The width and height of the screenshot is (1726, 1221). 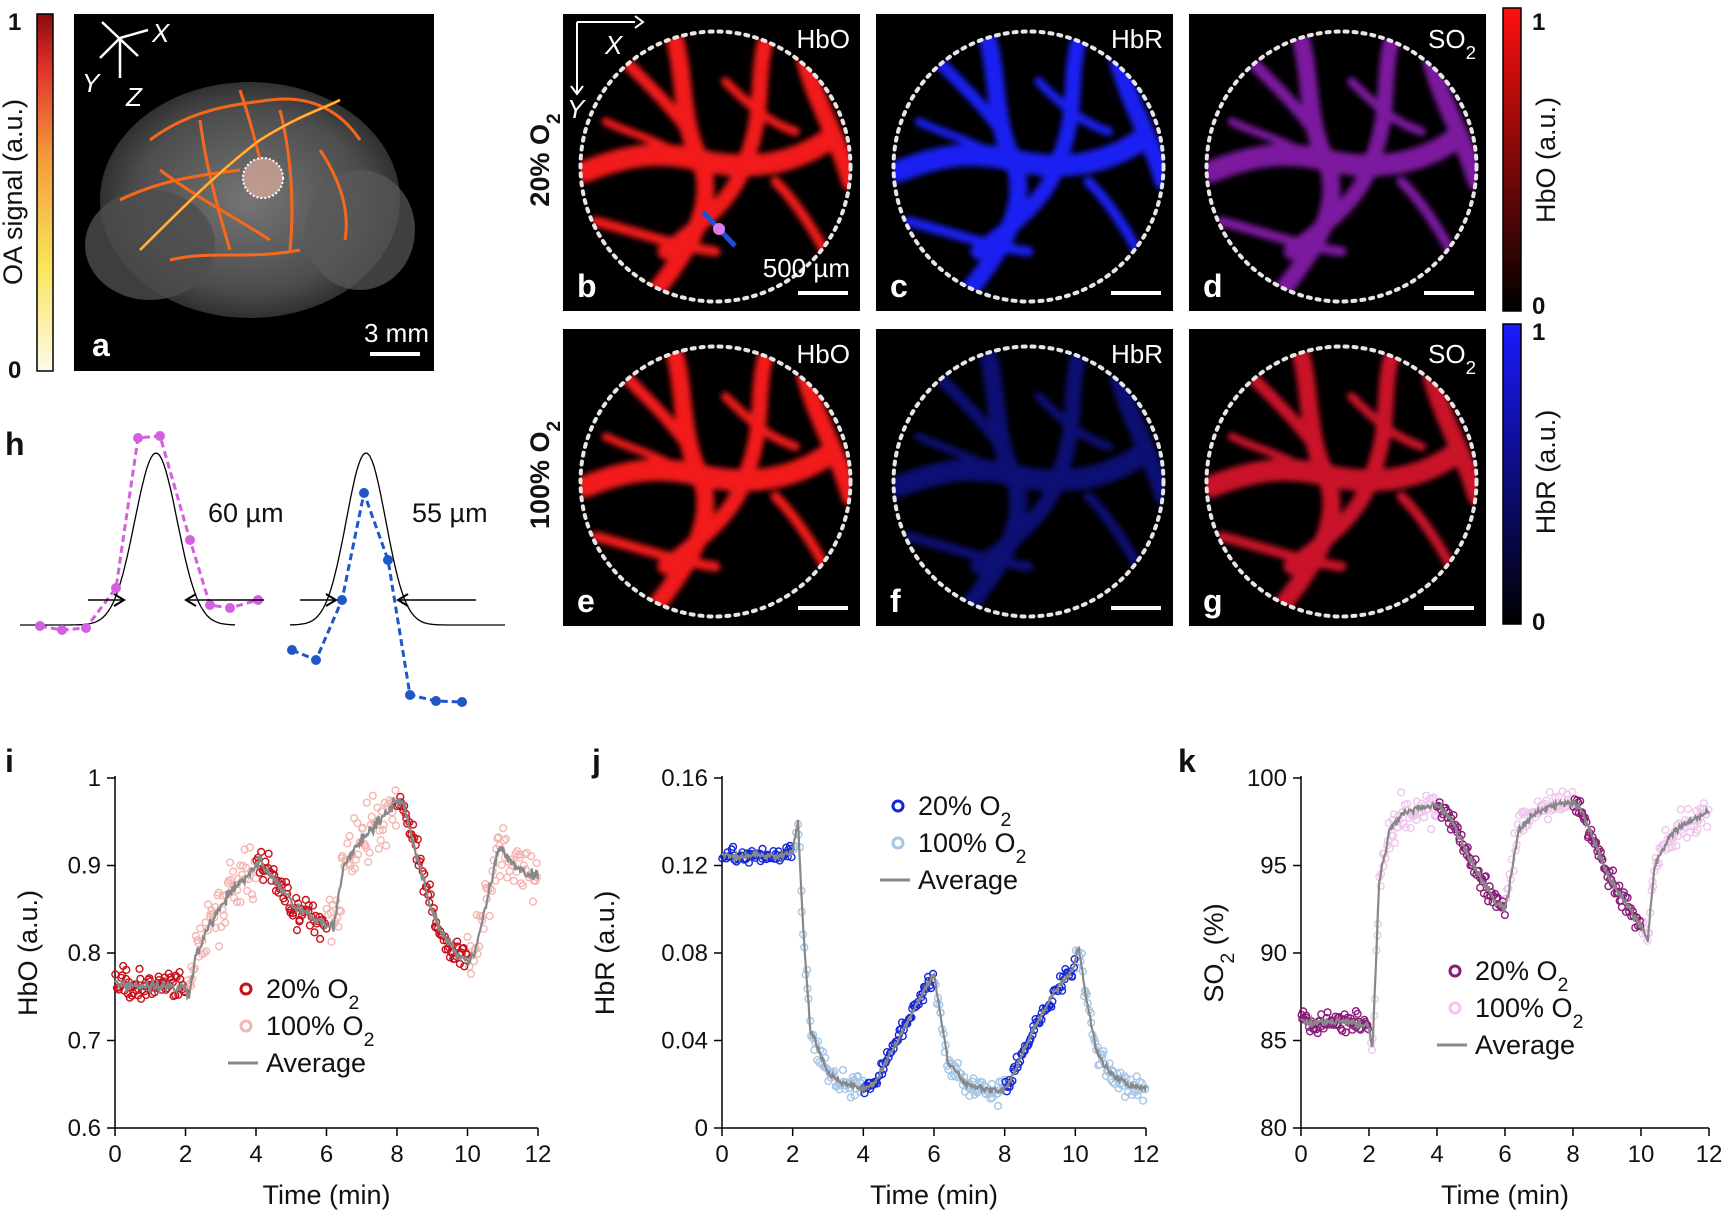 What do you see at coordinates (9, 761) in the screenshot?
I see `panel-letter-i: i` at bounding box center [9, 761].